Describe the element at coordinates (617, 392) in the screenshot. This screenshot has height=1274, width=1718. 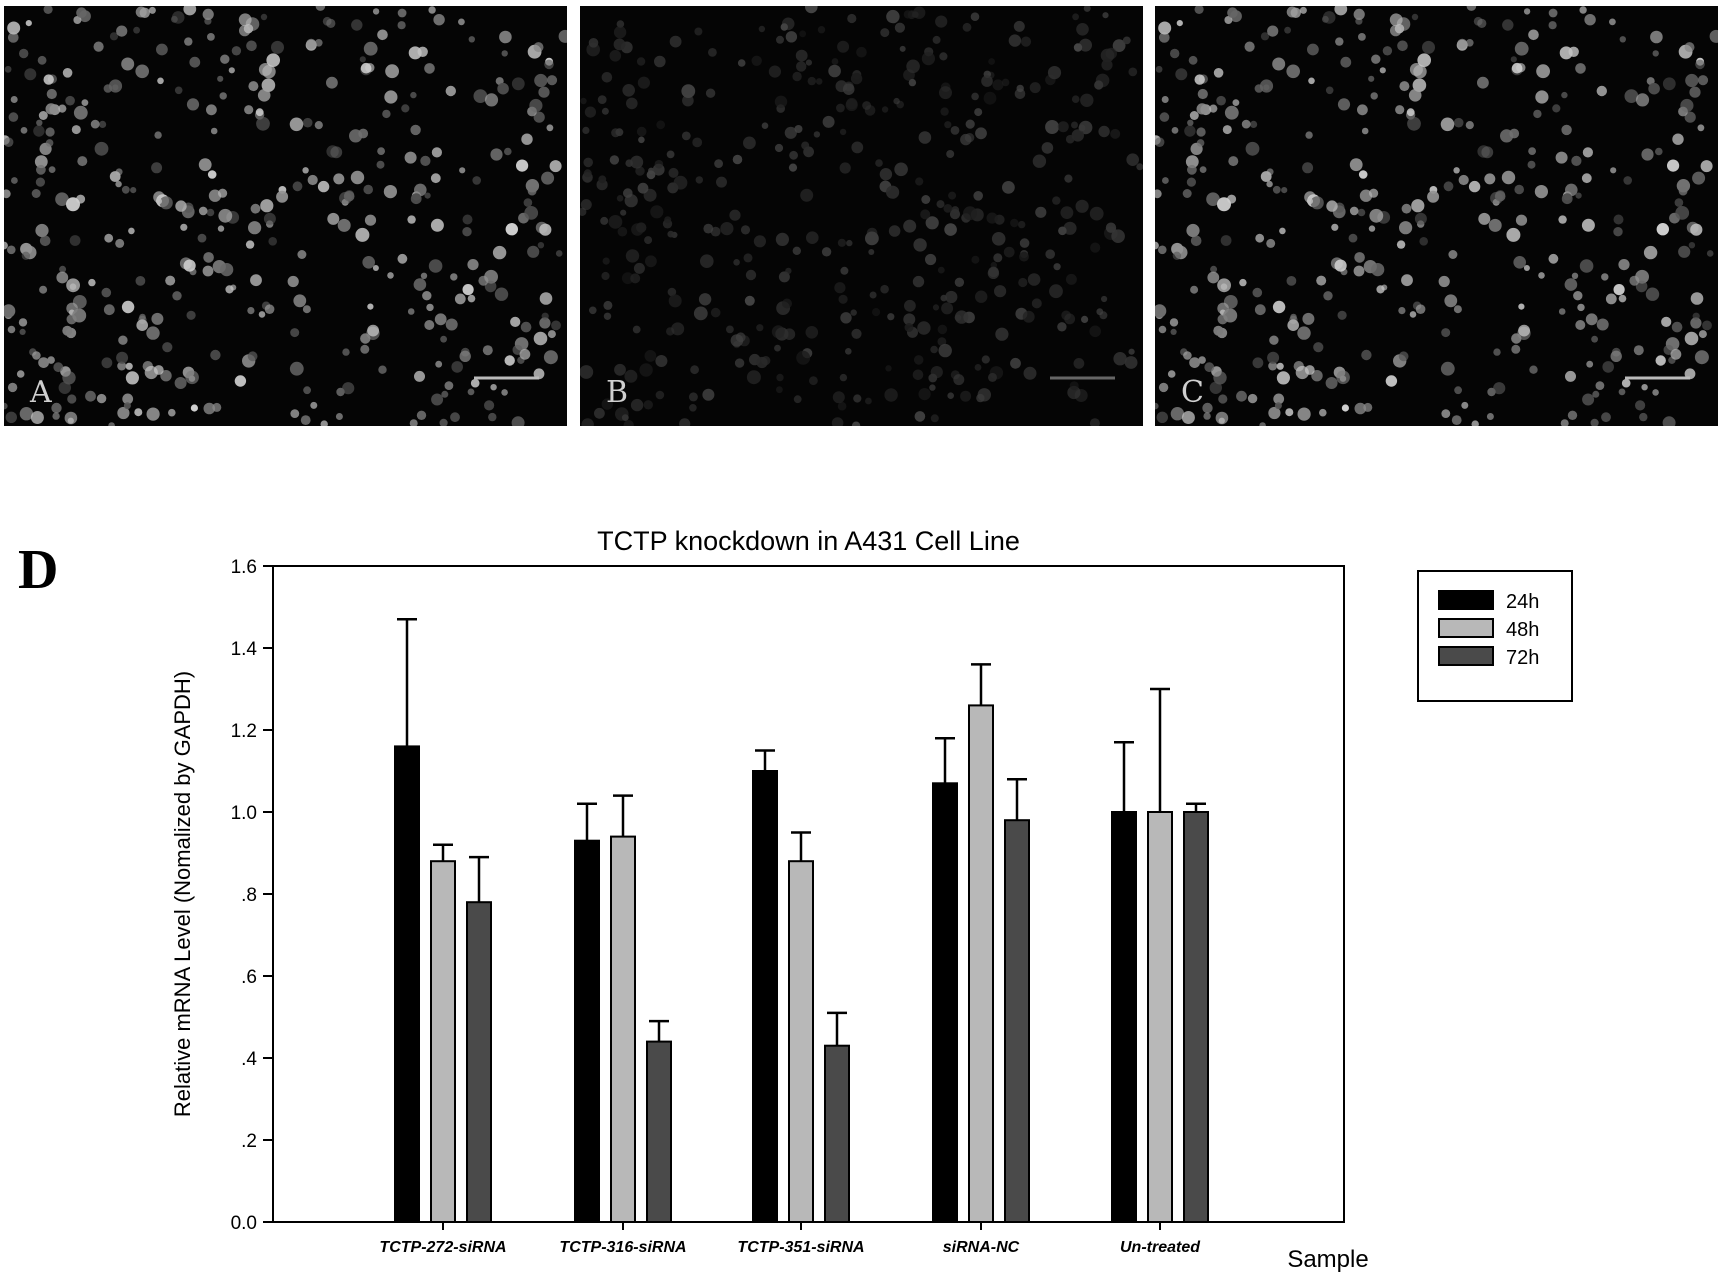
I see `panel-label-b: B` at that location.